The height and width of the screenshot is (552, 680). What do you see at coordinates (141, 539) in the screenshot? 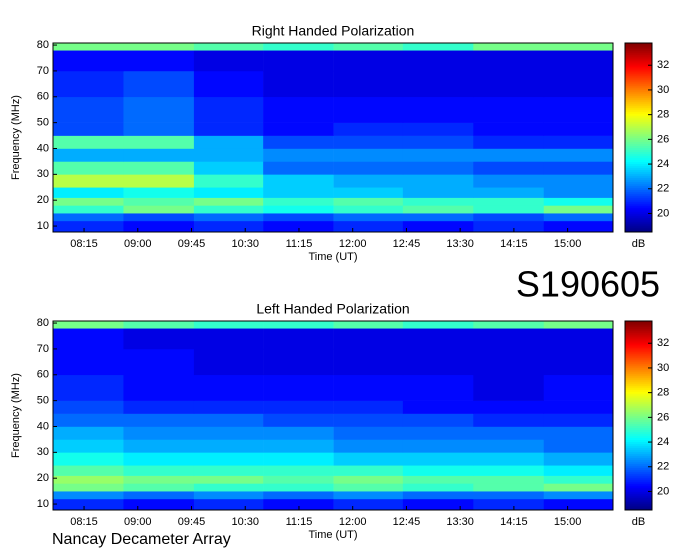
I see `footer: Nancay Decameter Array` at bounding box center [141, 539].